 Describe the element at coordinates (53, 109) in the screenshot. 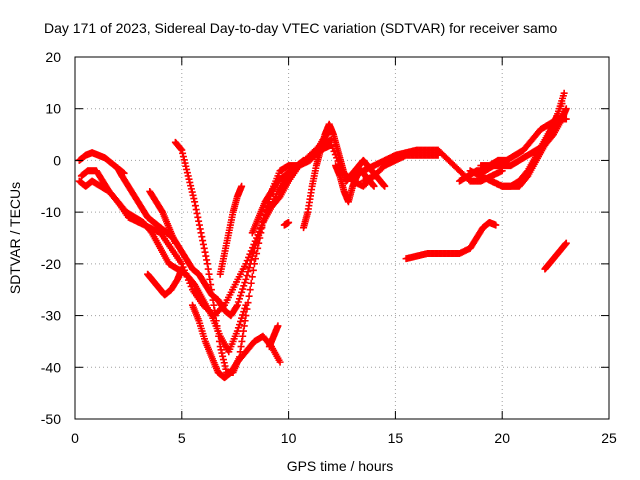

I see `y-tick-label: 10` at that location.